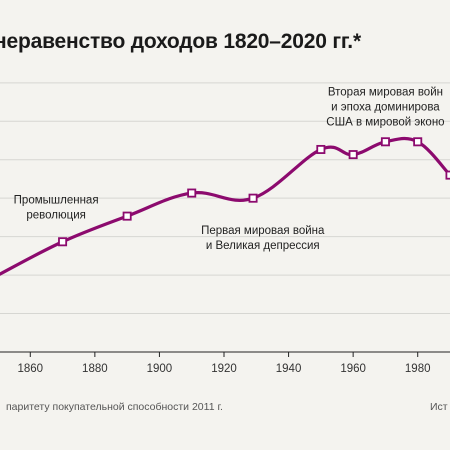  Describe the element at coordinates (192, 193) in the screenshot. I see `data-point-1910` at that location.